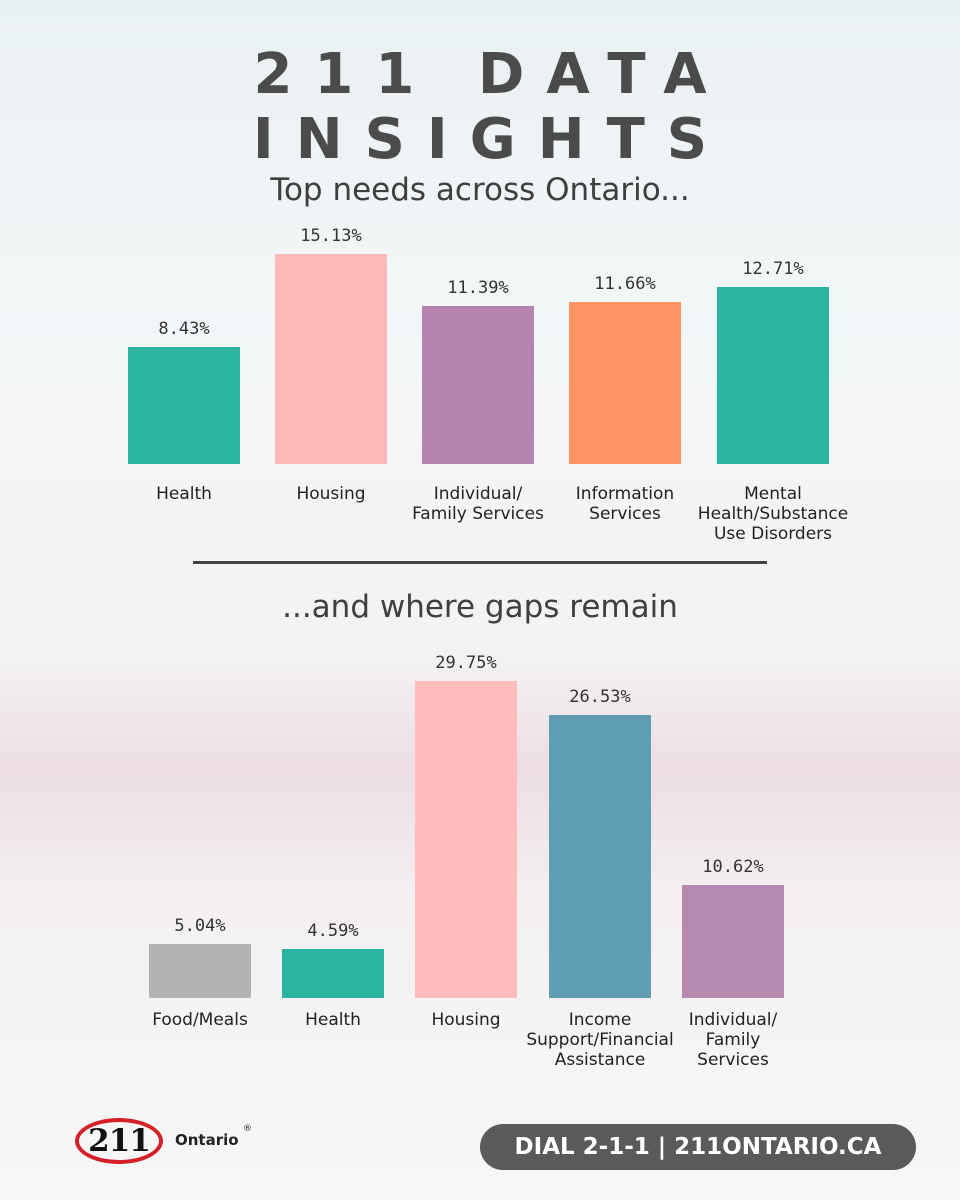 The width and height of the screenshot is (960, 1200). I want to click on value-label: 11.39%, so click(478, 287).